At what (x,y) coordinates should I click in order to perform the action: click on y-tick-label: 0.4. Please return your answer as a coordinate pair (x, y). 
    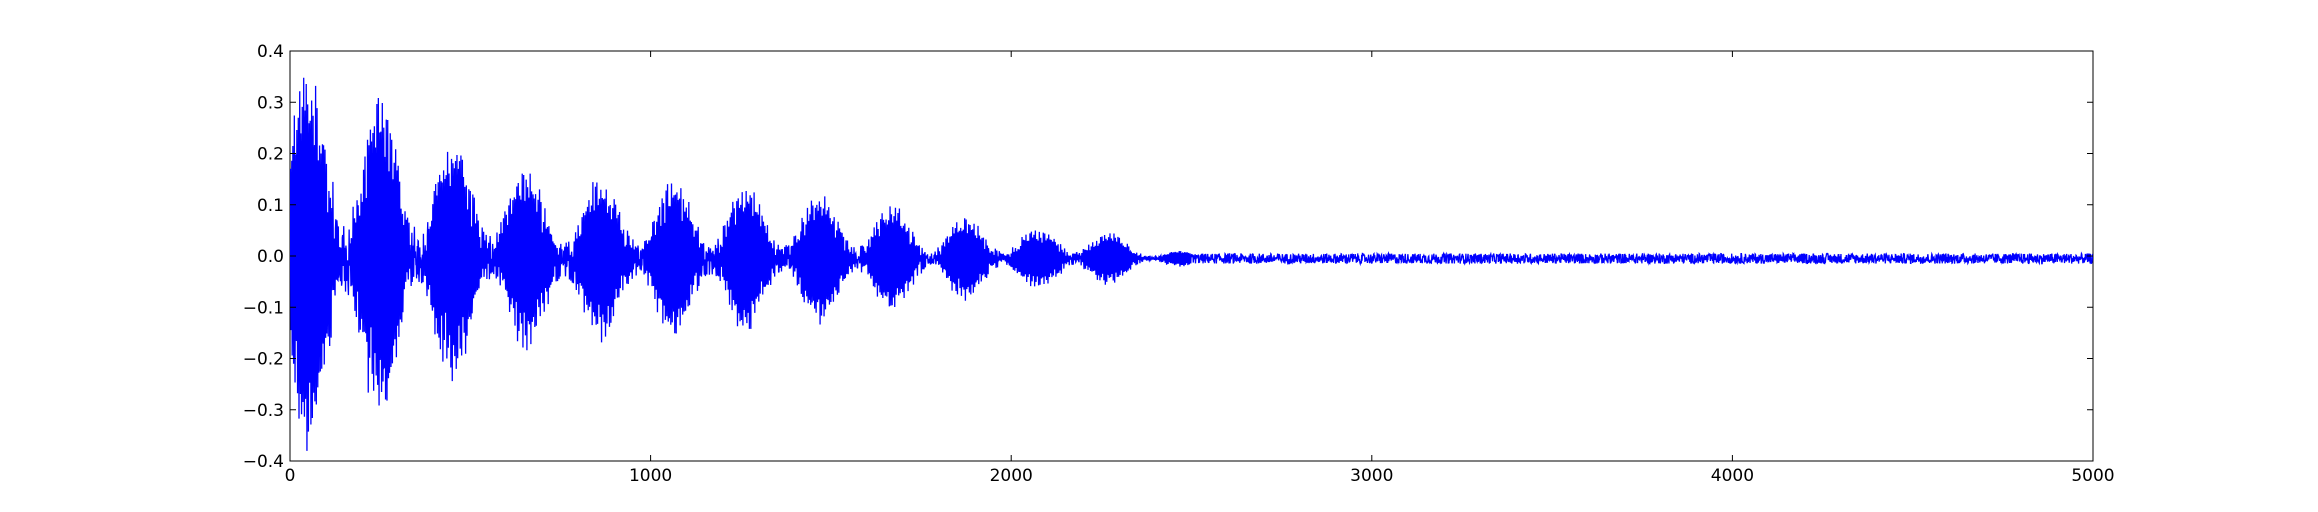
    Looking at the image, I should click on (270, 52).